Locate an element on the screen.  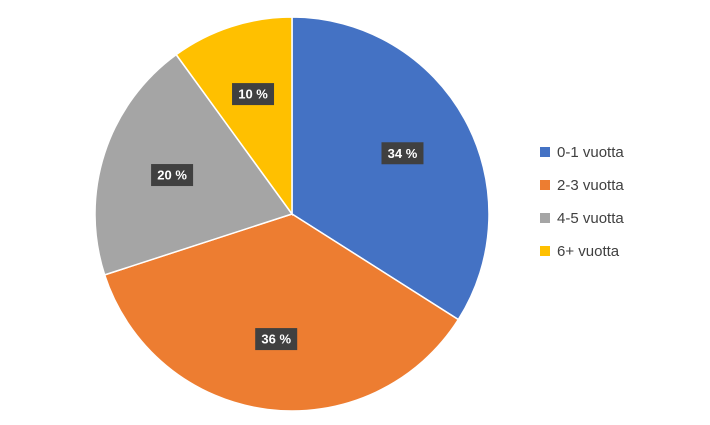
legend-item-6plus-vuotta: 6+ vuotta is located at coordinates (580, 251).